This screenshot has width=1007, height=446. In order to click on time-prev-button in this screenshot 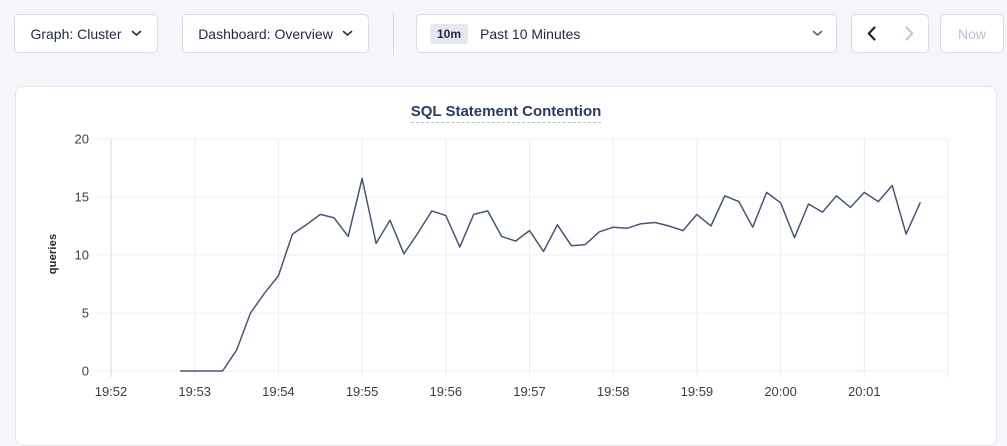, I will do `click(871, 33)`.